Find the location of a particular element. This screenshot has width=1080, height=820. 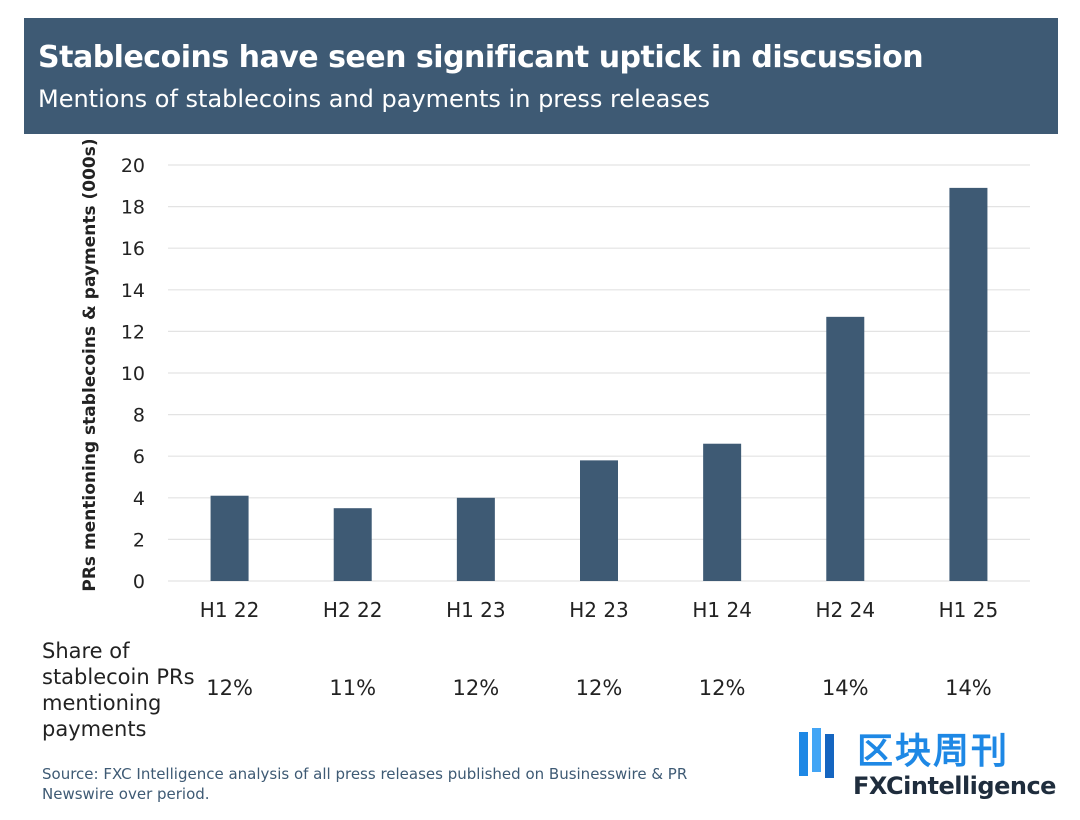

x-tick-label: H2 24 is located at coordinates (845, 610).